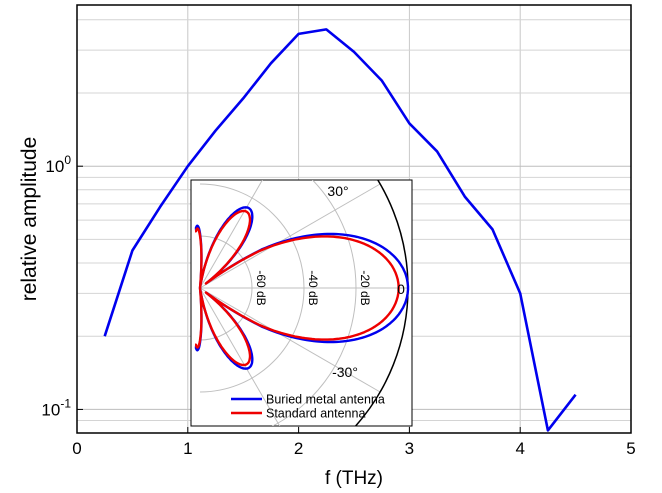  Describe the element at coordinates (76, 448) in the screenshot. I see `x-tick-label-0: 0` at that location.